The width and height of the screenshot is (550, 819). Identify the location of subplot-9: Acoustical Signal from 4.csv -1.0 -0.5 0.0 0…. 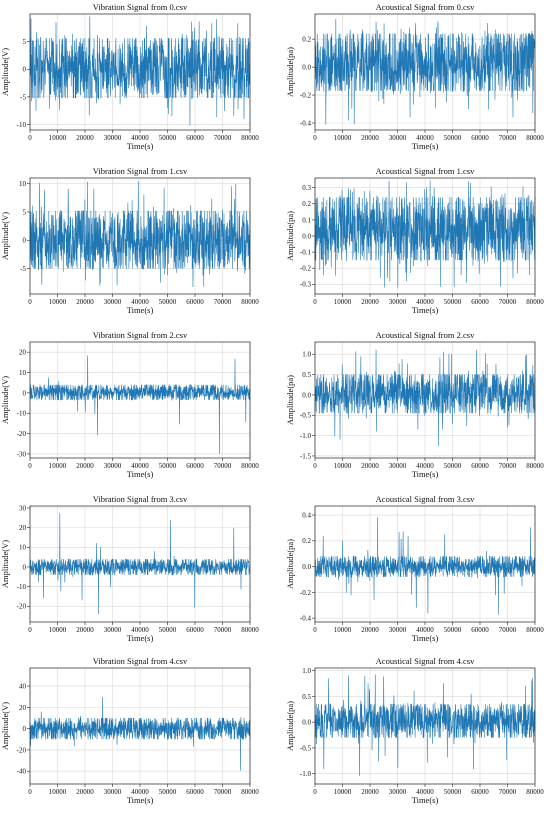
(414, 730).